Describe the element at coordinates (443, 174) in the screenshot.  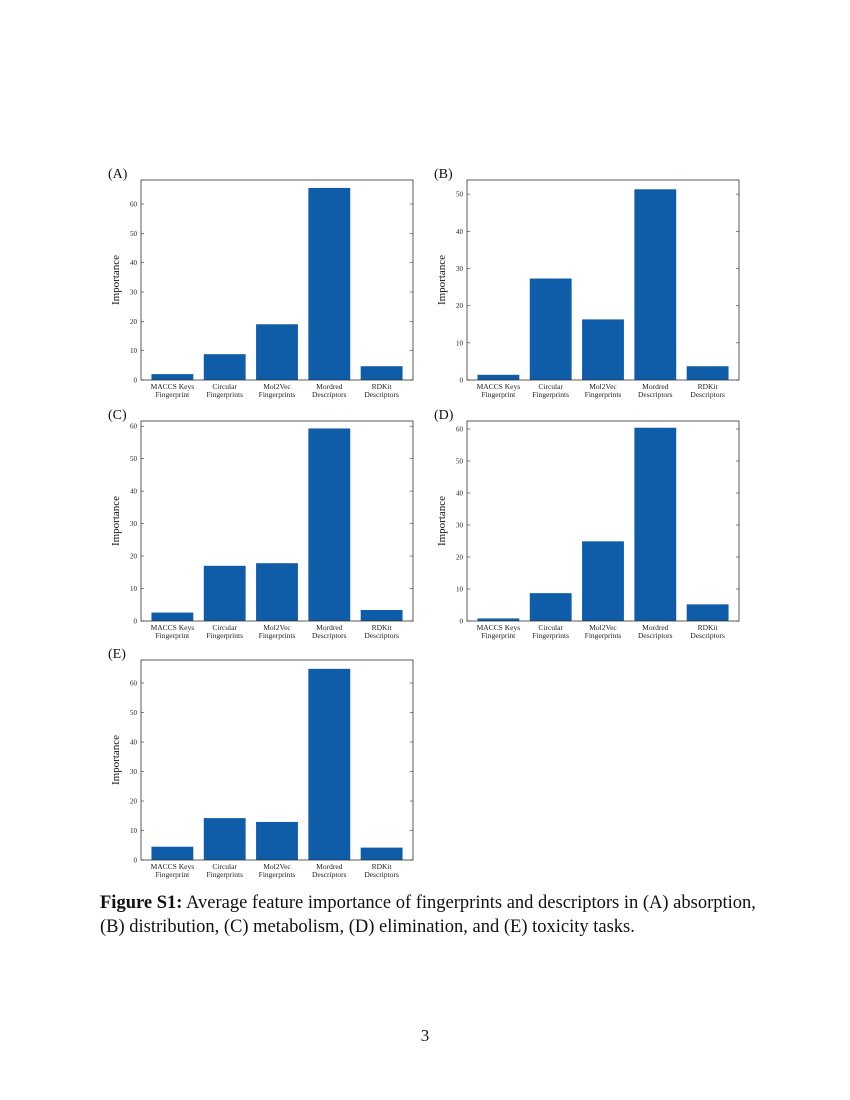
I see `panel-label: (B)` at that location.